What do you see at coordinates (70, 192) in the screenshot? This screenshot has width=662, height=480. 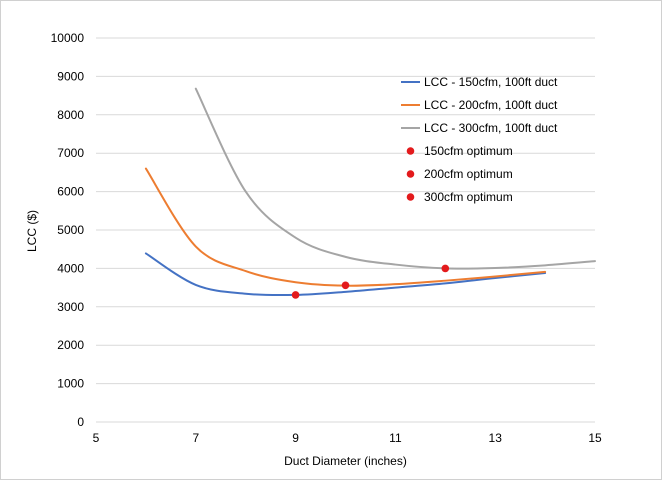 I see `y-tick-label: 6000` at bounding box center [70, 192].